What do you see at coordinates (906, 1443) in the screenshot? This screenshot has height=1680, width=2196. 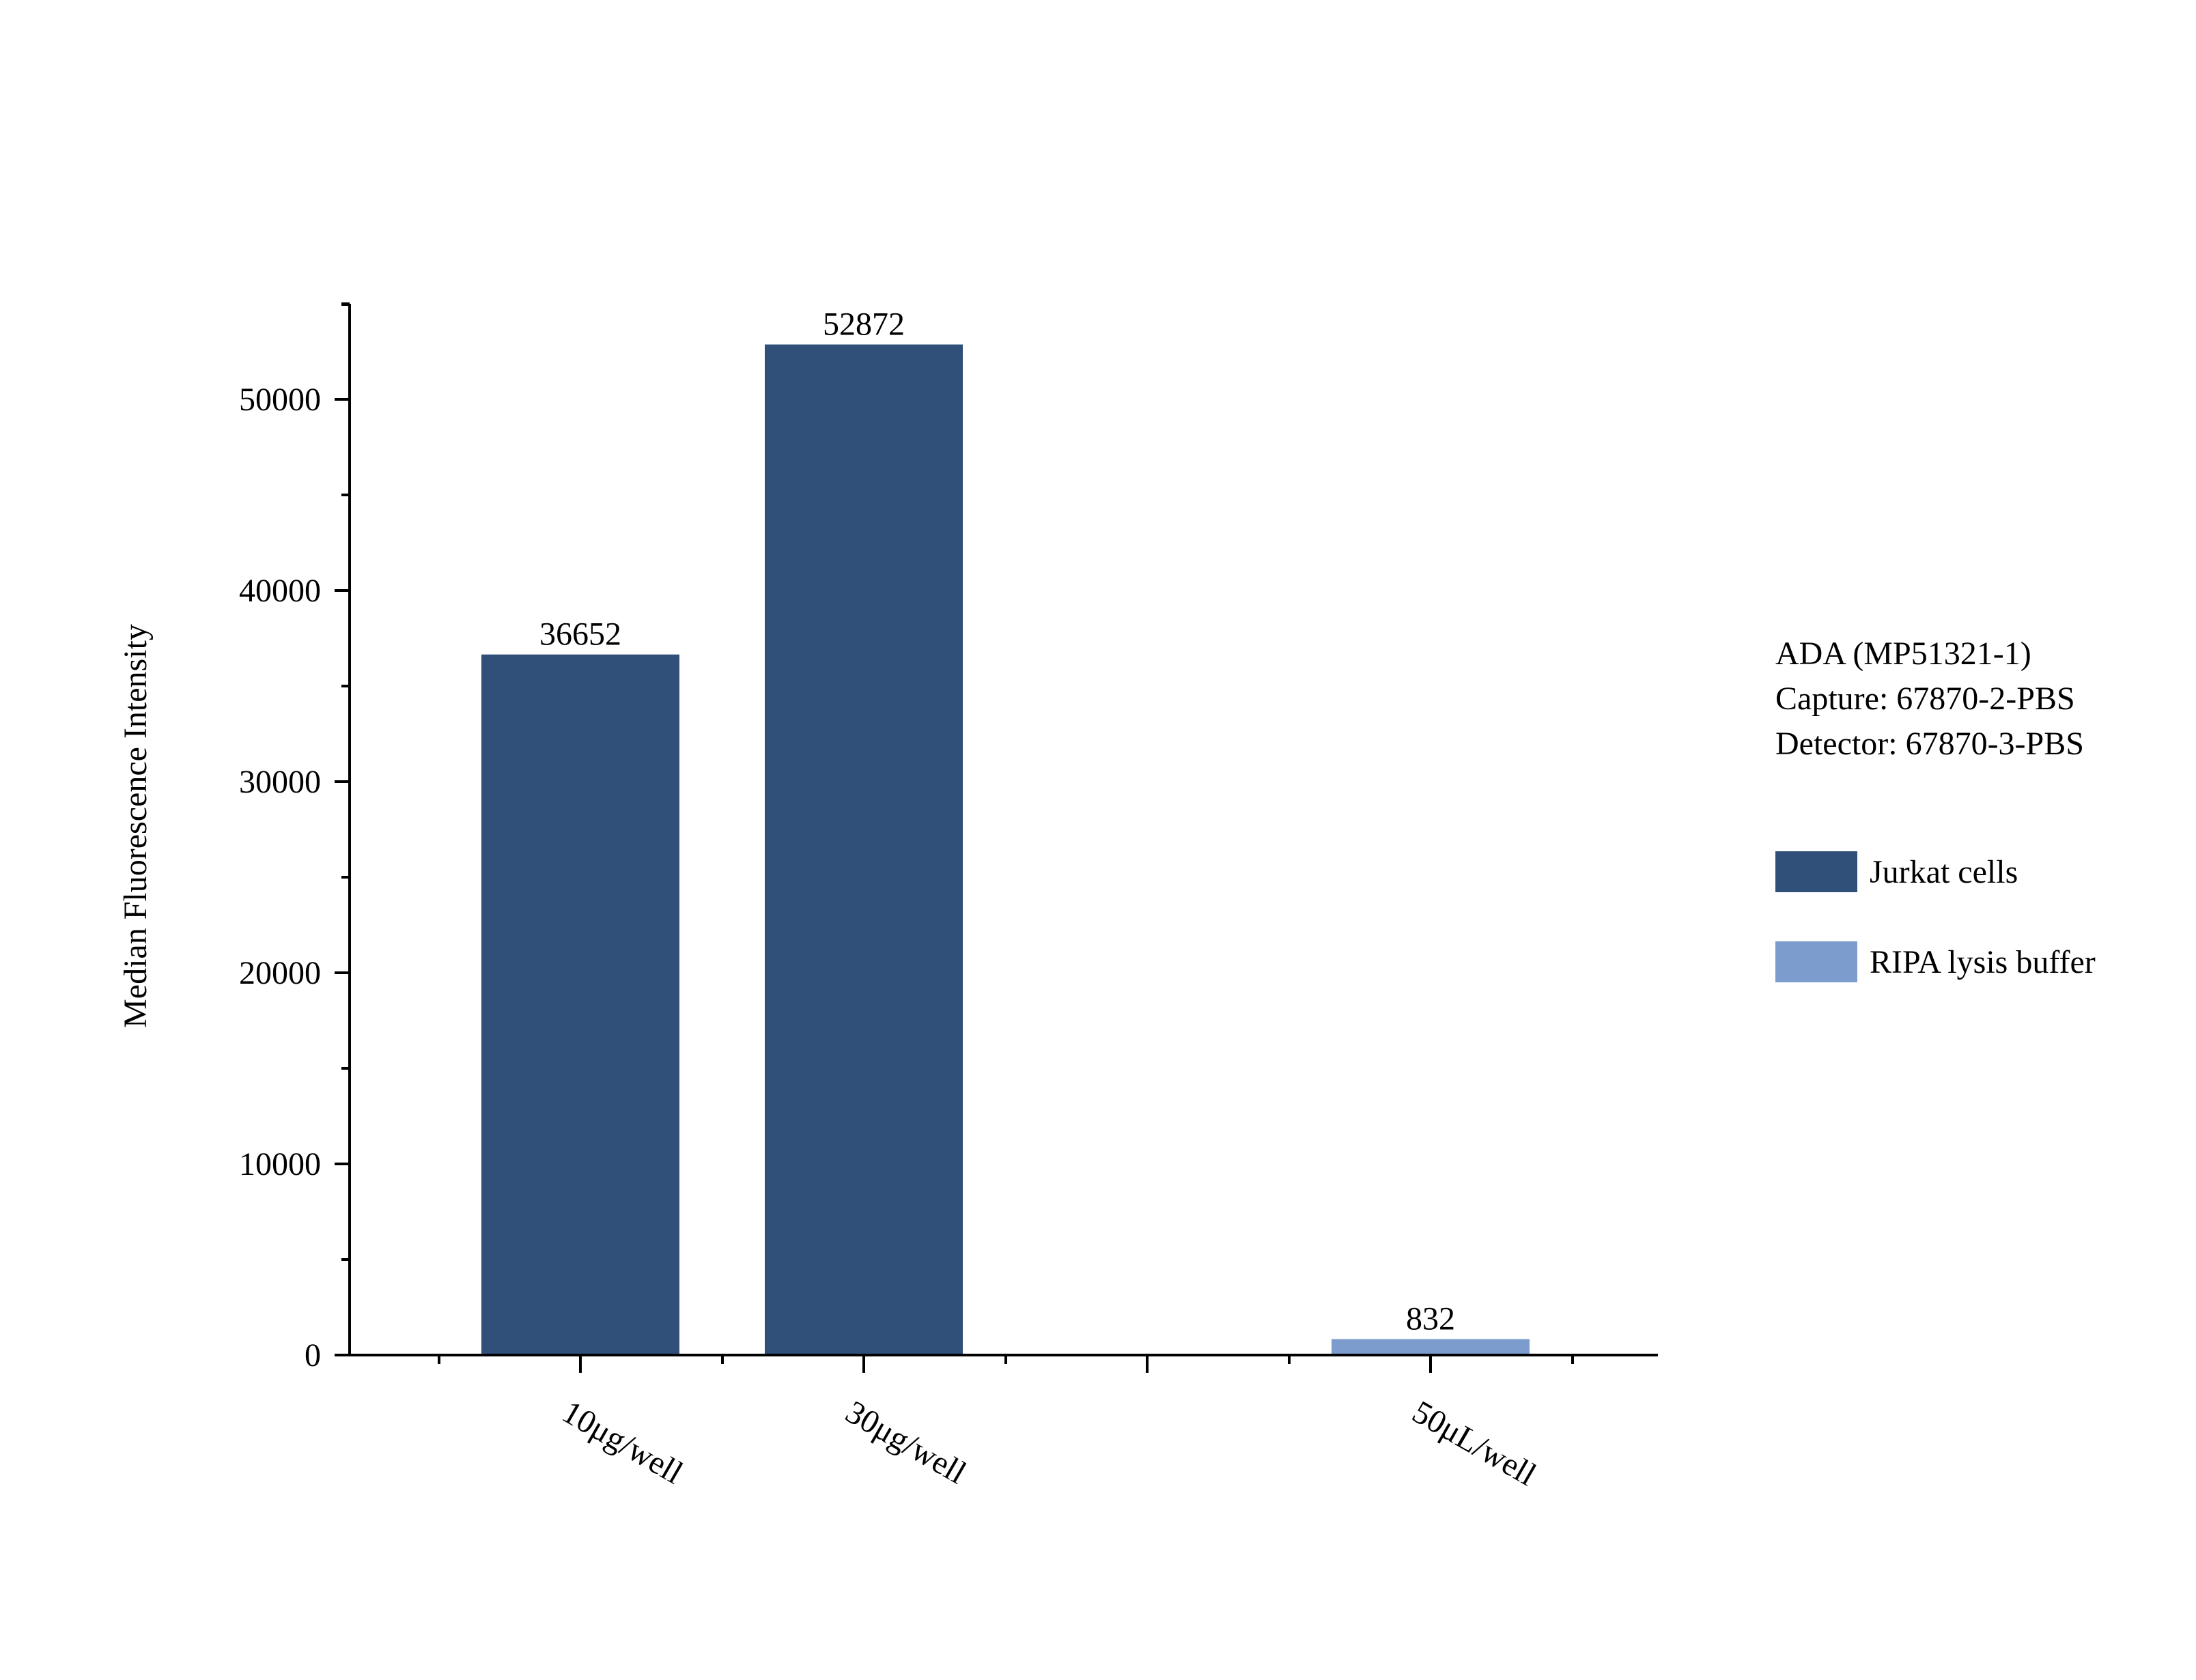 I see `x-tick-label-30ug-well: 30μg/well` at bounding box center [906, 1443].